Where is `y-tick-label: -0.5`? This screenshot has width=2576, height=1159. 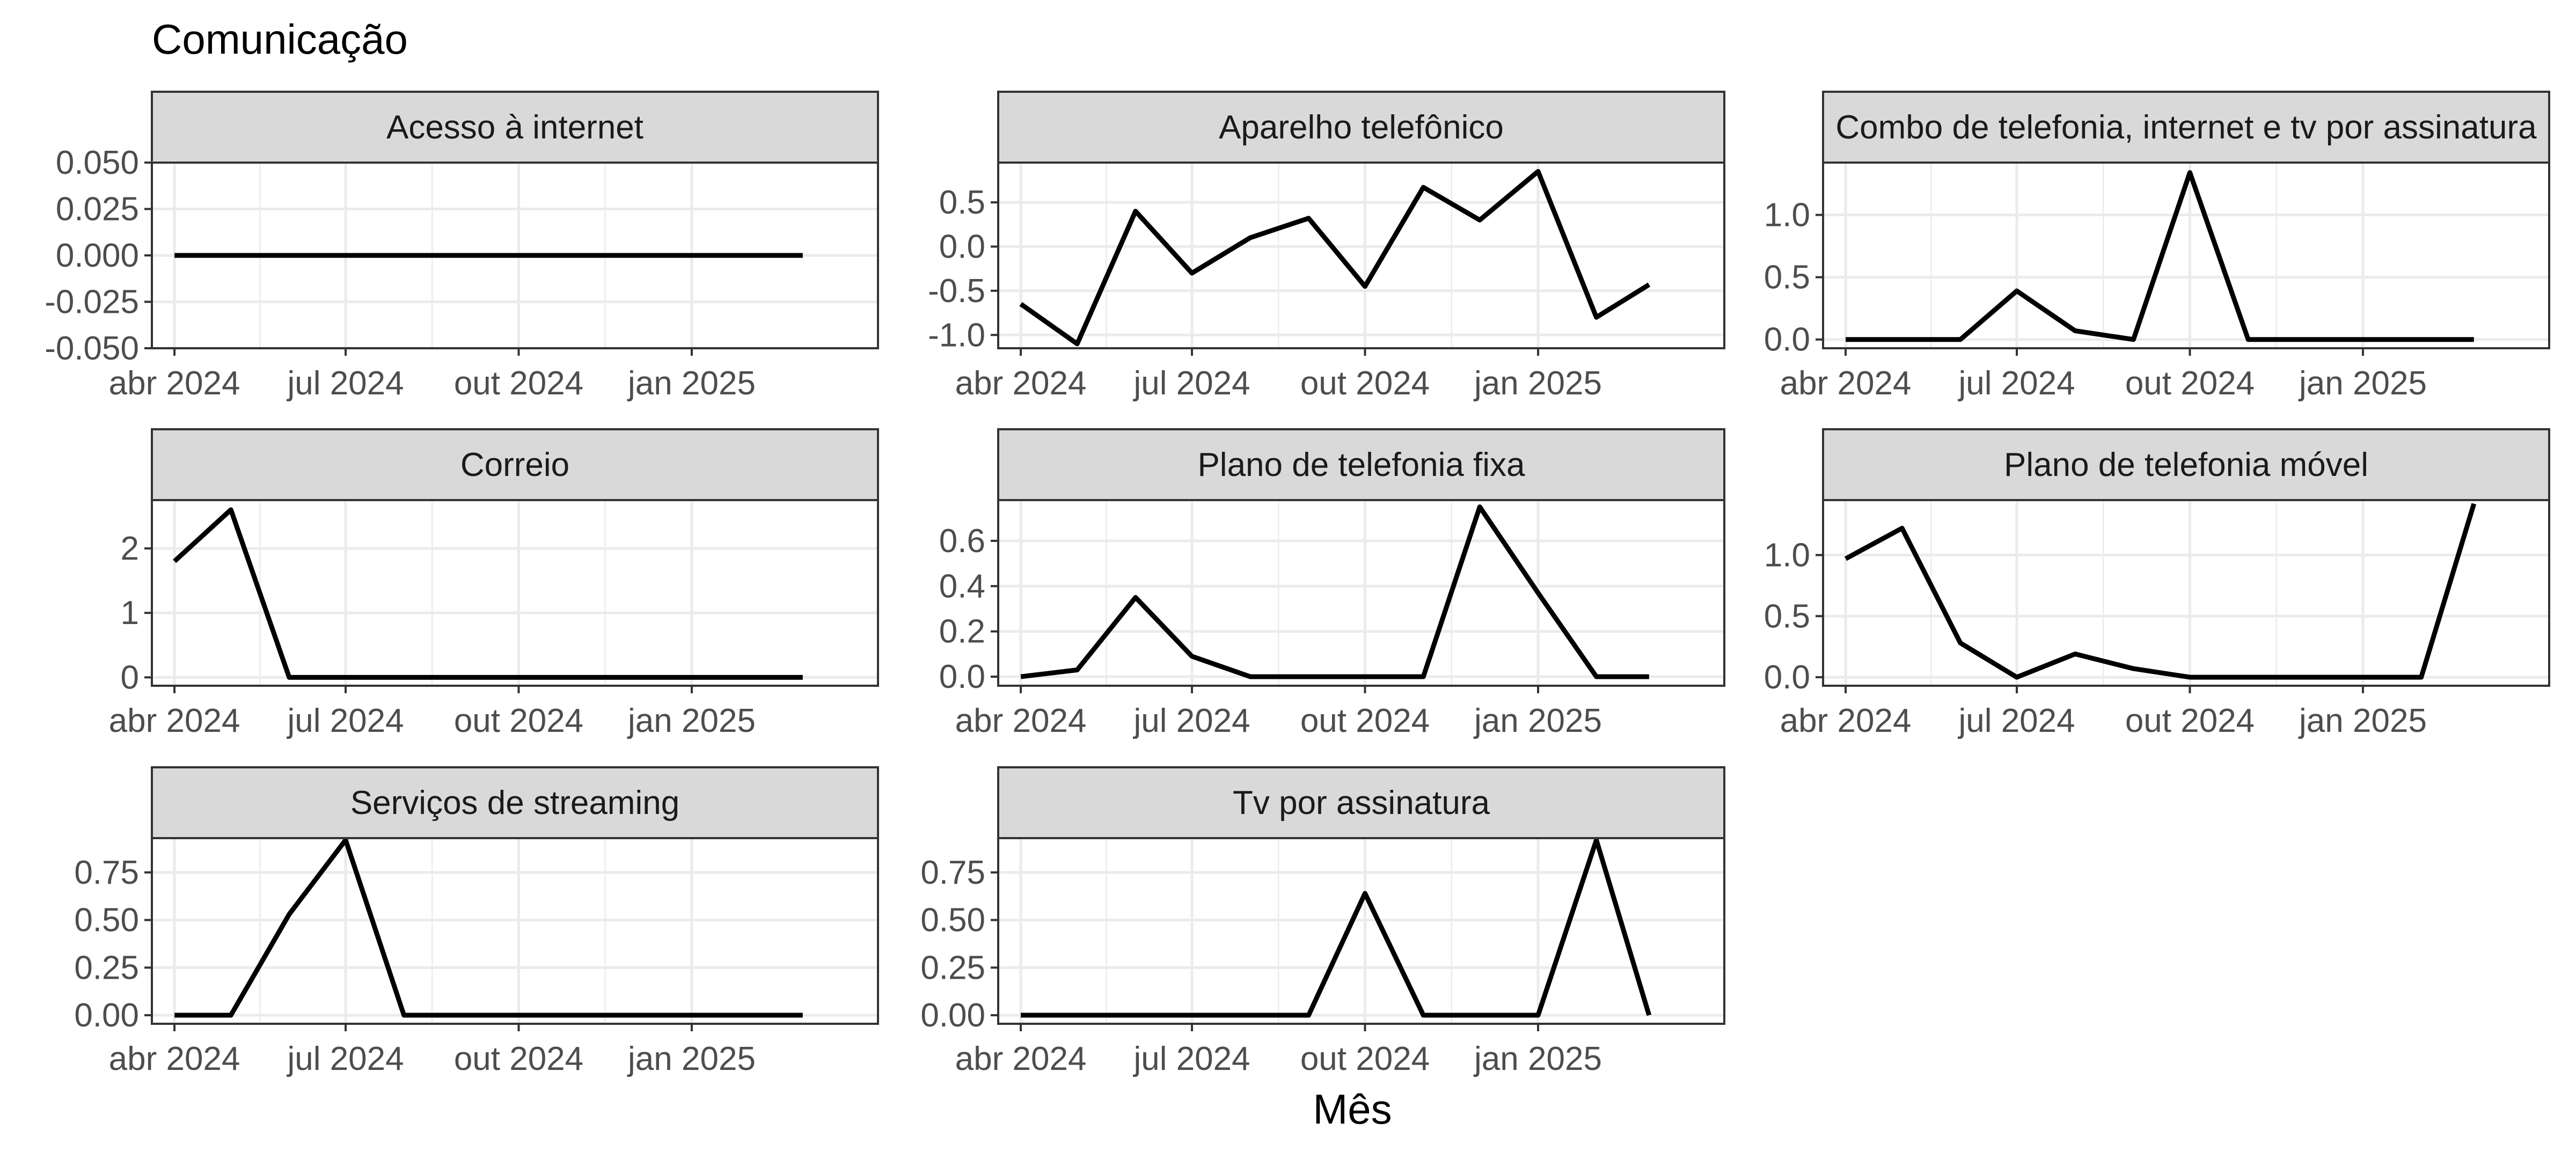
y-tick-label: -0.5 is located at coordinates (956, 291).